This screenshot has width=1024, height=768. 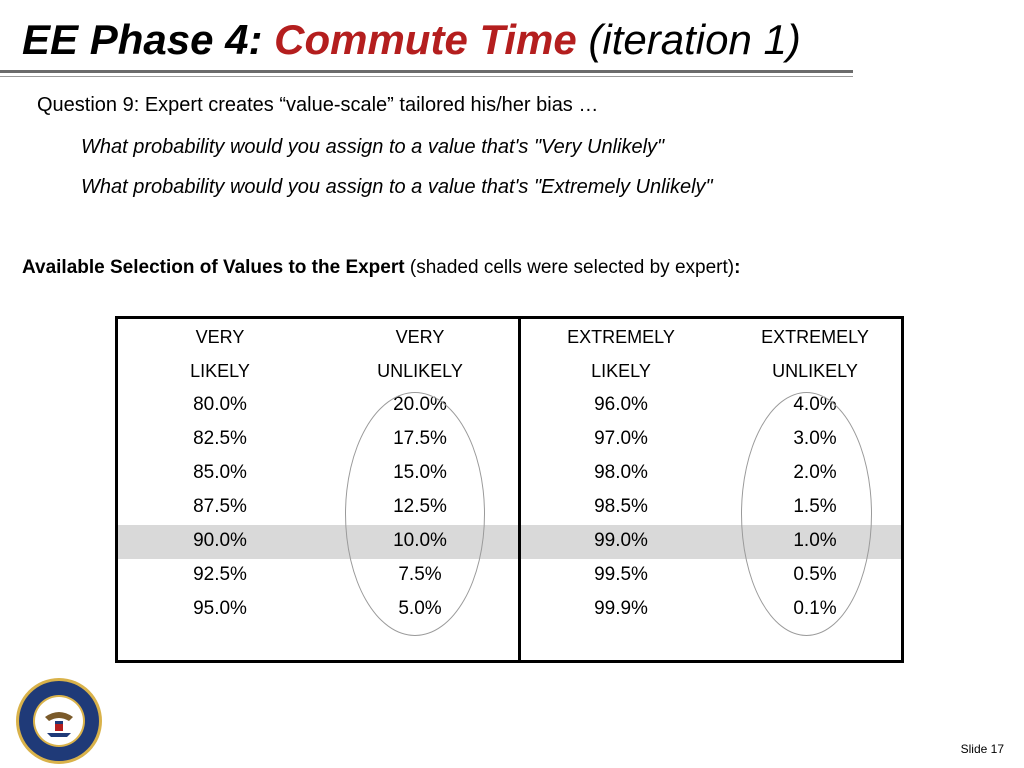 What do you see at coordinates (59, 721) in the screenshot?
I see `navy-seal-logo` at bounding box center [59, 721].